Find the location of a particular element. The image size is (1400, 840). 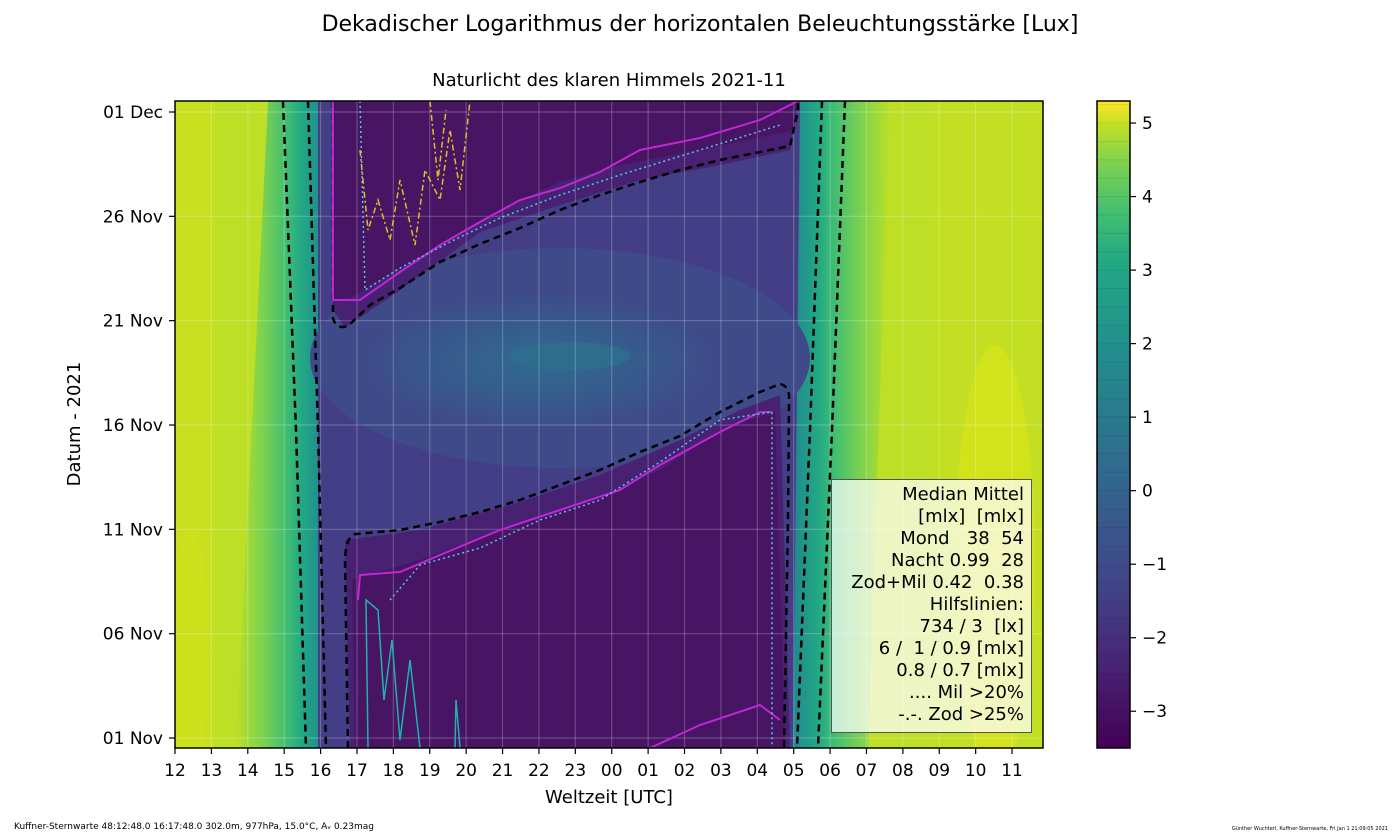

x-tick-label: 21 is located at coordinates (503, 771).